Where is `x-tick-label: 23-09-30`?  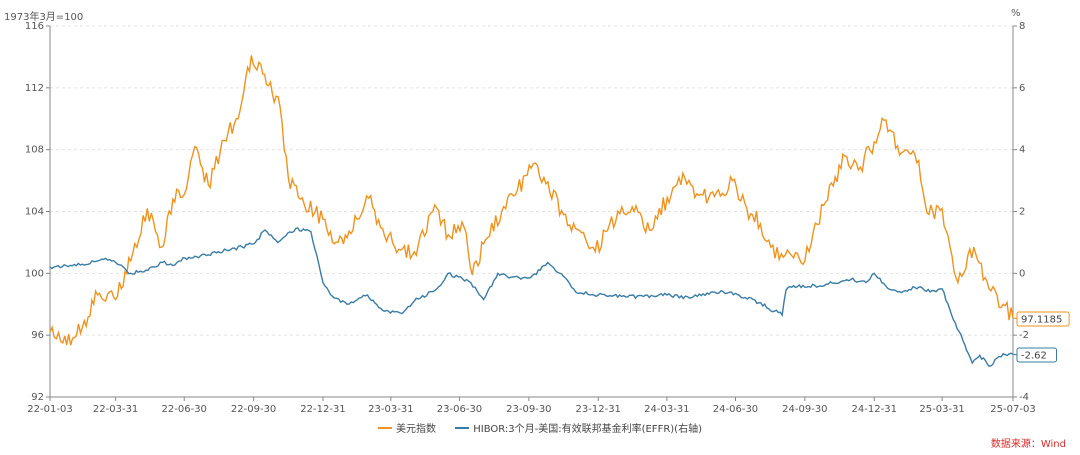 x-tick-label: 23-09-30 is located at coordinates (528, 408).